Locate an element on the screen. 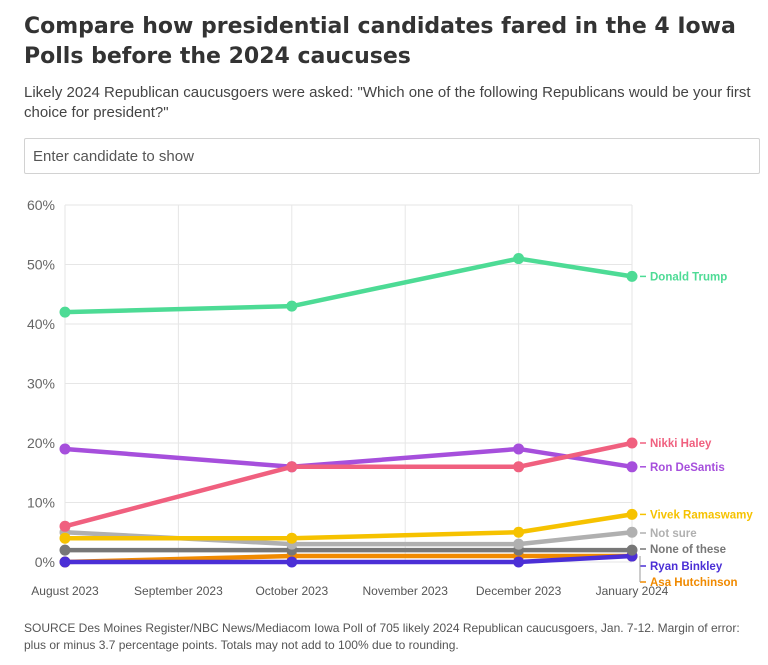  y-tick-label: 50% is located at coordinates (41, 265).